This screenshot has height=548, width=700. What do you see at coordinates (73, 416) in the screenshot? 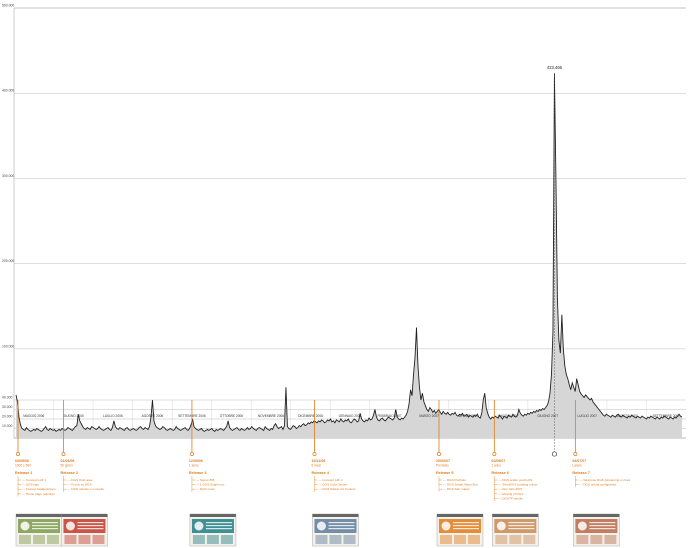
I see `x-tick-label: GIUGNO 2006` at bounding box center [73, 416].